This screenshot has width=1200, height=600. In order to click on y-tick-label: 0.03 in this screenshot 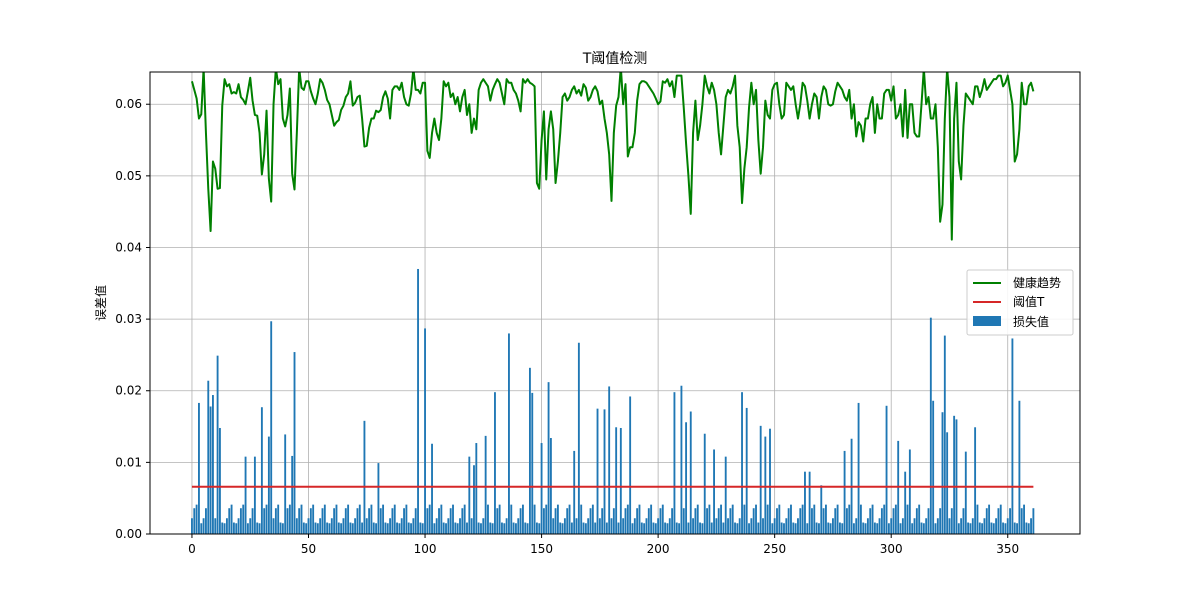, I will do `click(128, 319)`.